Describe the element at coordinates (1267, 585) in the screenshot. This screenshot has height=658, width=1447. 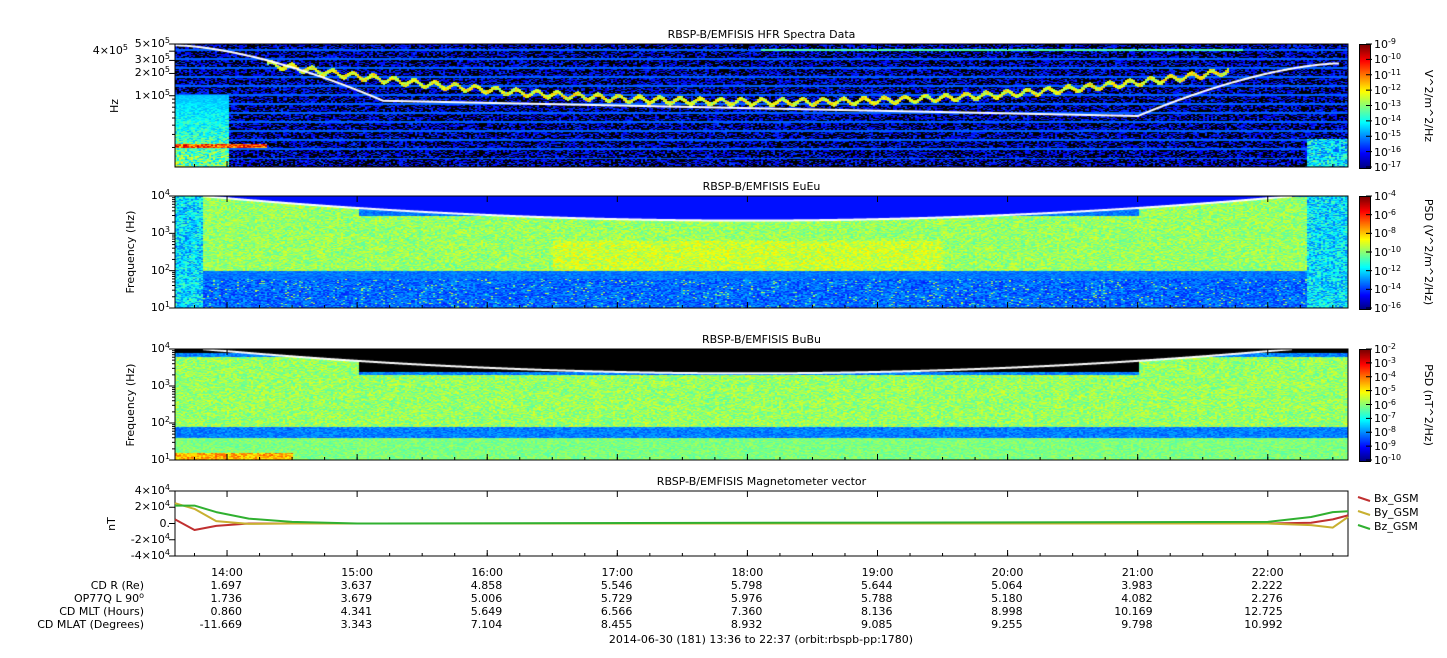
I see `ephemeris-value: 2.222` at that location.